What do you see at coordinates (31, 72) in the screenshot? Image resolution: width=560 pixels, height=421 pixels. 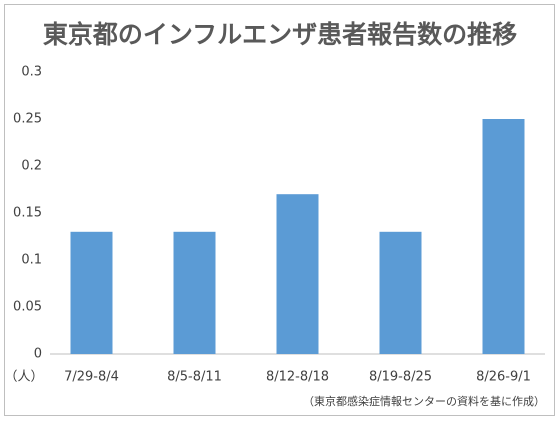 I see `y-tick-label: 0.3` at bounding box center [31, 72].